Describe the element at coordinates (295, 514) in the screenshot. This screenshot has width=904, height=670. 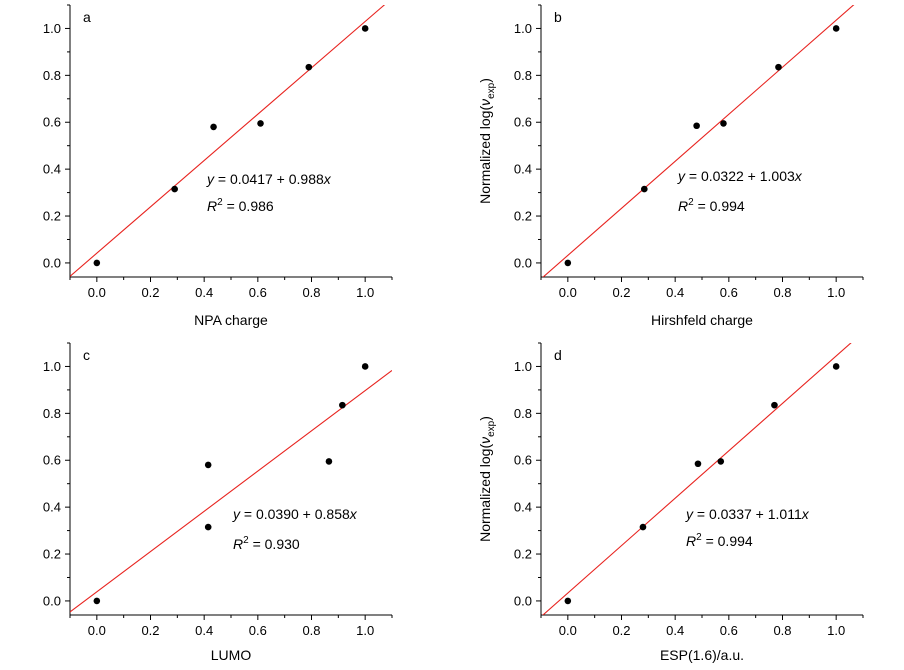
I see `fit-equation: y = 0.0390 + 0.858x` at that location.